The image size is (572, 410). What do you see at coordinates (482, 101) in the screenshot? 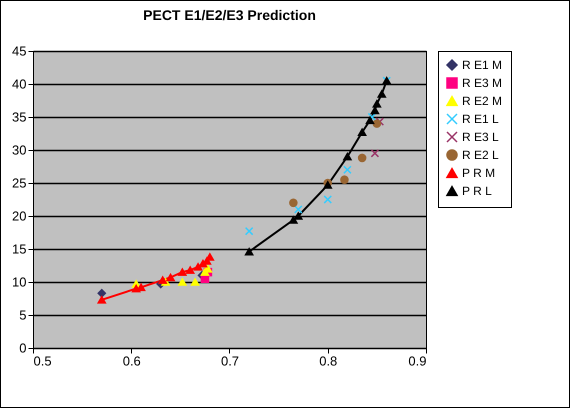
I see `legend-label: R E2 M` at bounding box center [482, 101].